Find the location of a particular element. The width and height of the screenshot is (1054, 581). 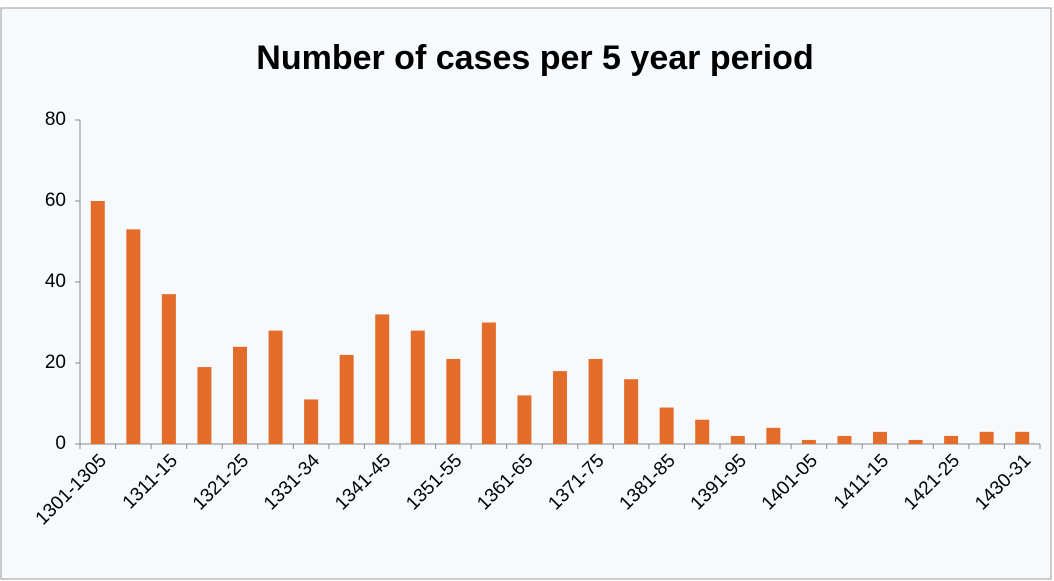

y-tick-label: 40 is located at coordinates (55, 281).